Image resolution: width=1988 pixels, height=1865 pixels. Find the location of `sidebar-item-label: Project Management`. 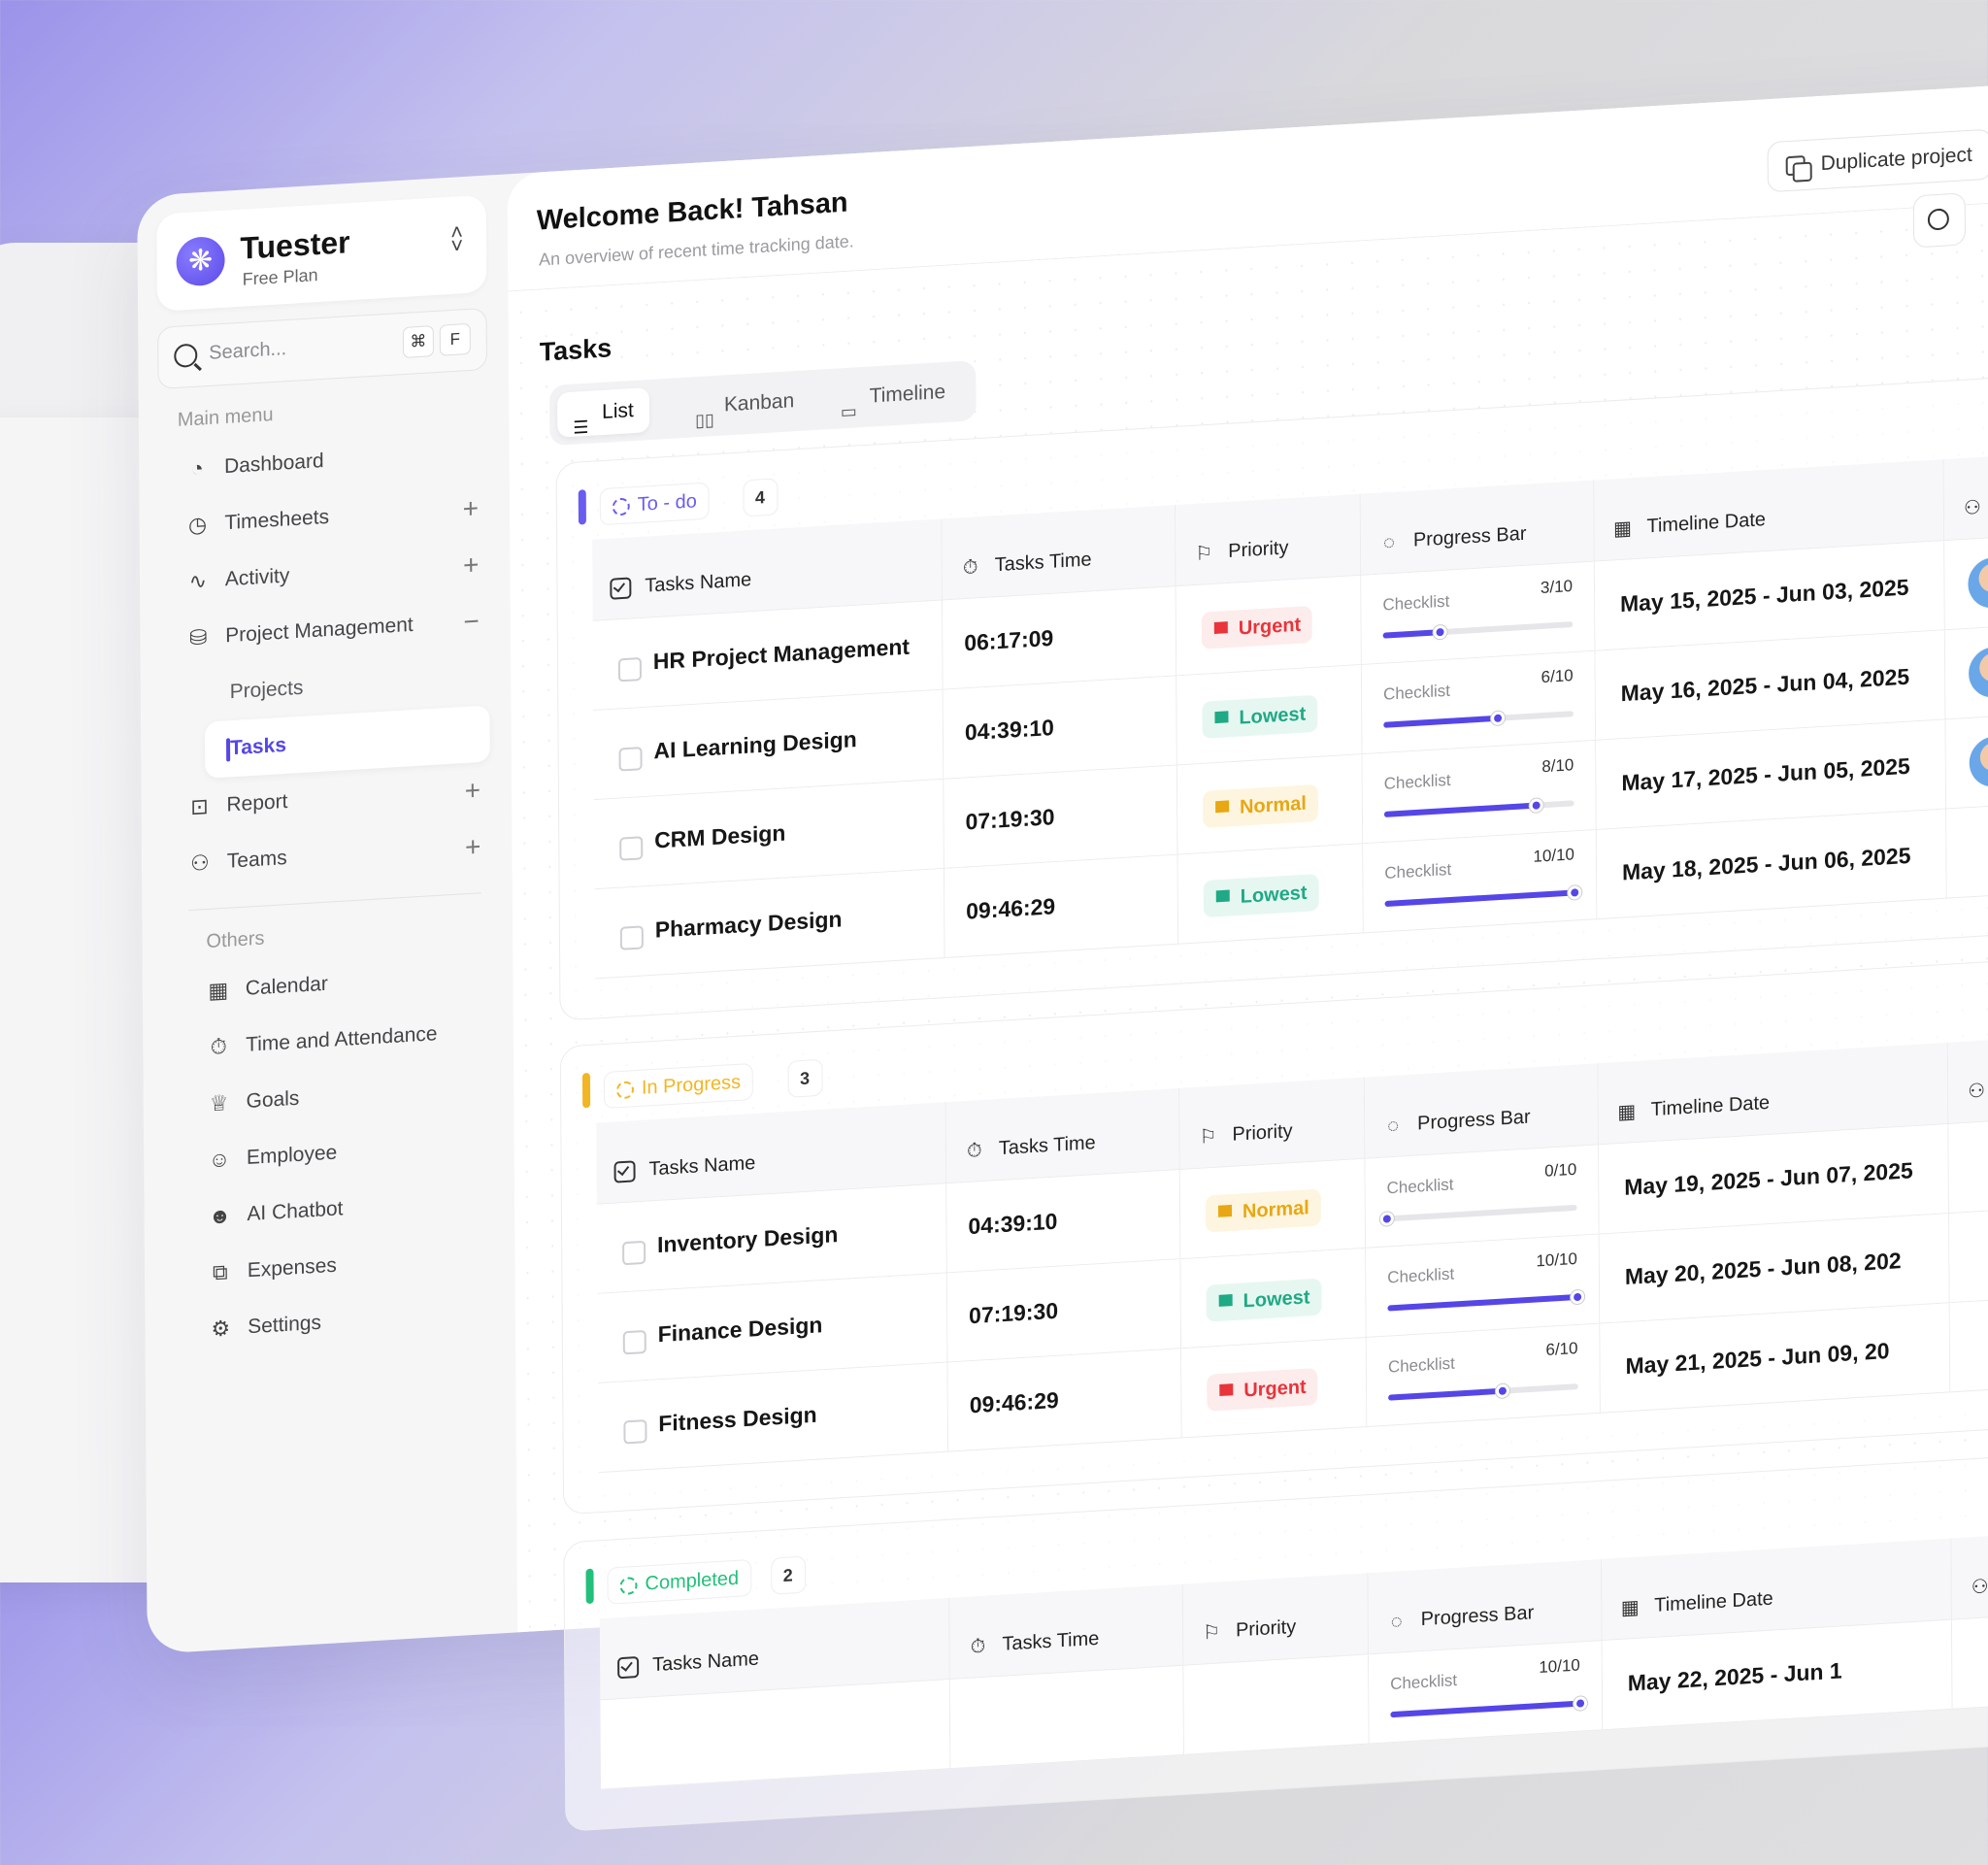

sidebar-item-label: Project Management is located at coordinates (319, 631).